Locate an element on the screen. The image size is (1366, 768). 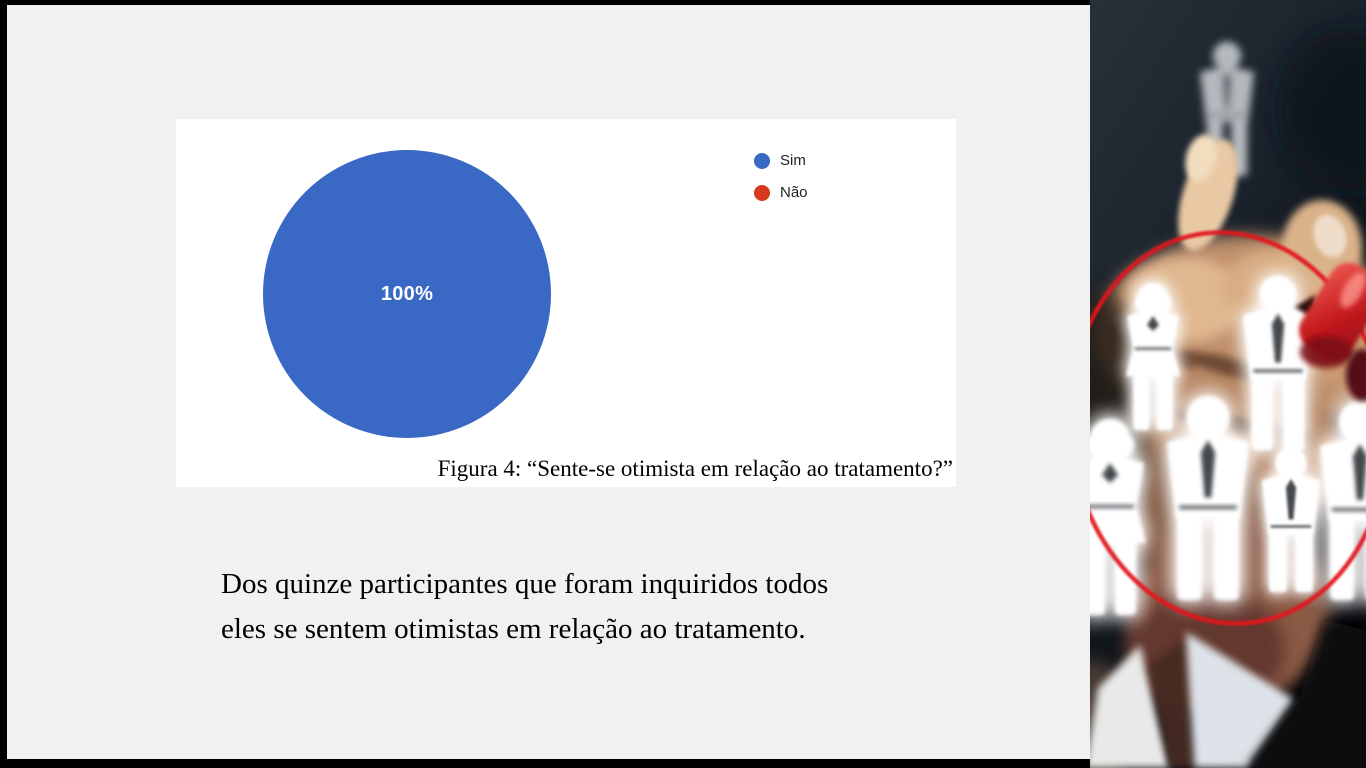
legend-swatch-nao-icon is located at coordinates (762, 192).